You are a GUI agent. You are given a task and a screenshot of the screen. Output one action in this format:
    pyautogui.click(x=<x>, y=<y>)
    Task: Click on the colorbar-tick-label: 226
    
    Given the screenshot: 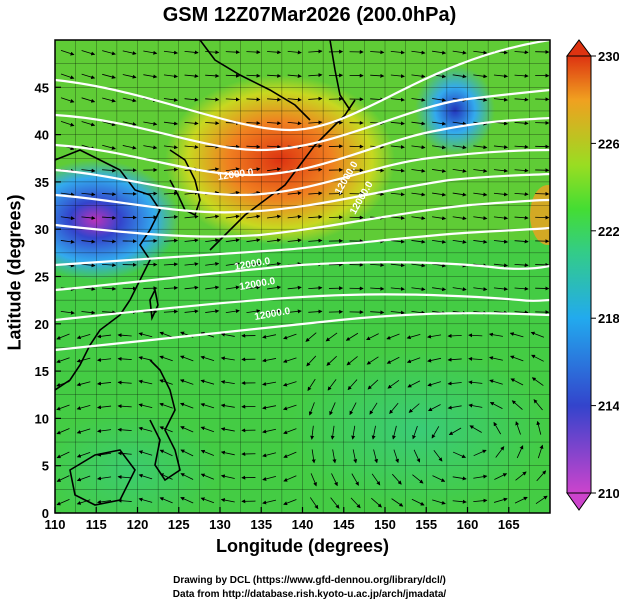 What is the action you would take?
    pyautogui.click(x=608, y=143)
    